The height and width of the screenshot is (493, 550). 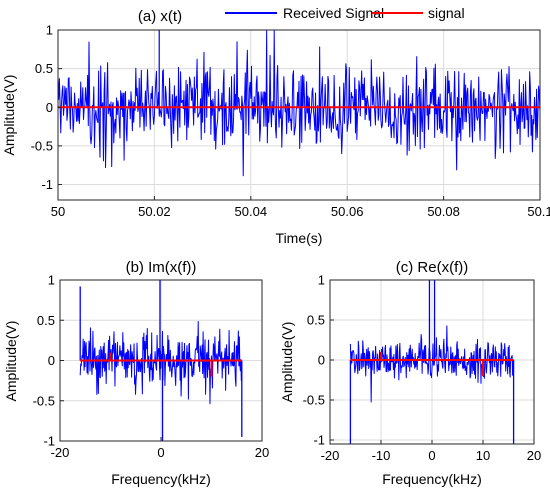 I want to click on x-tick-label: 50.02, so click(x=154, y=211).